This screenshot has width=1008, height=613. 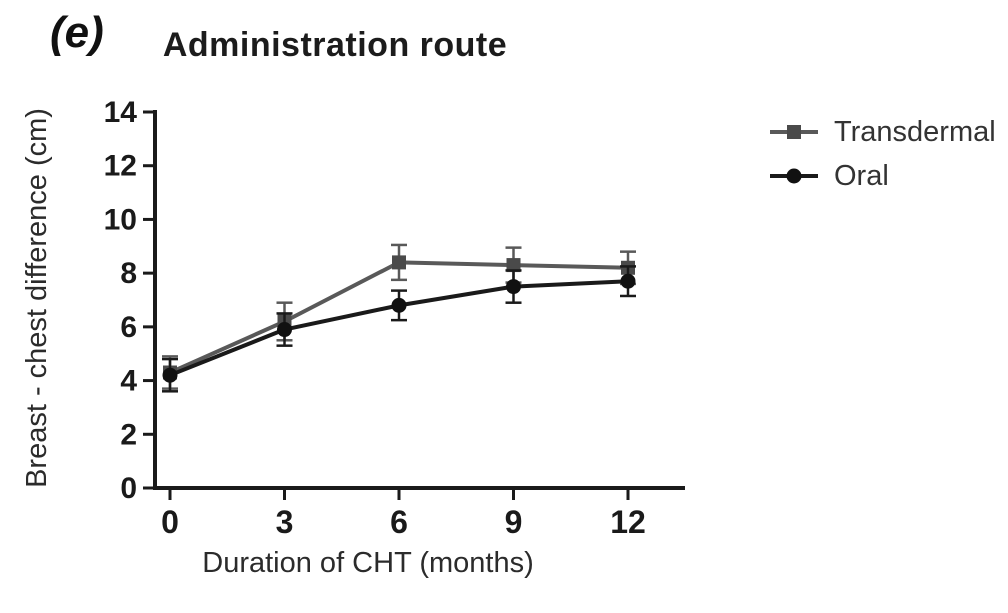 I want to click on x-tick-label: 6, so click(x=399, y=522).